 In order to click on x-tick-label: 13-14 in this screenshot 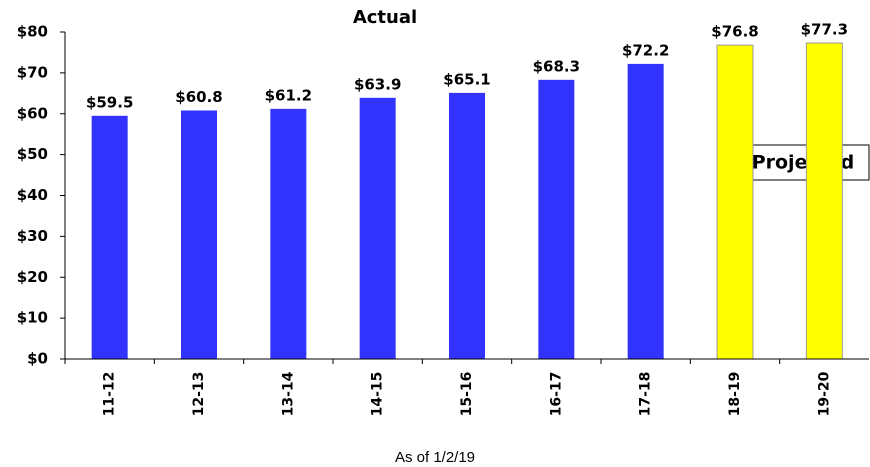, I will do `click(288, 393)`.